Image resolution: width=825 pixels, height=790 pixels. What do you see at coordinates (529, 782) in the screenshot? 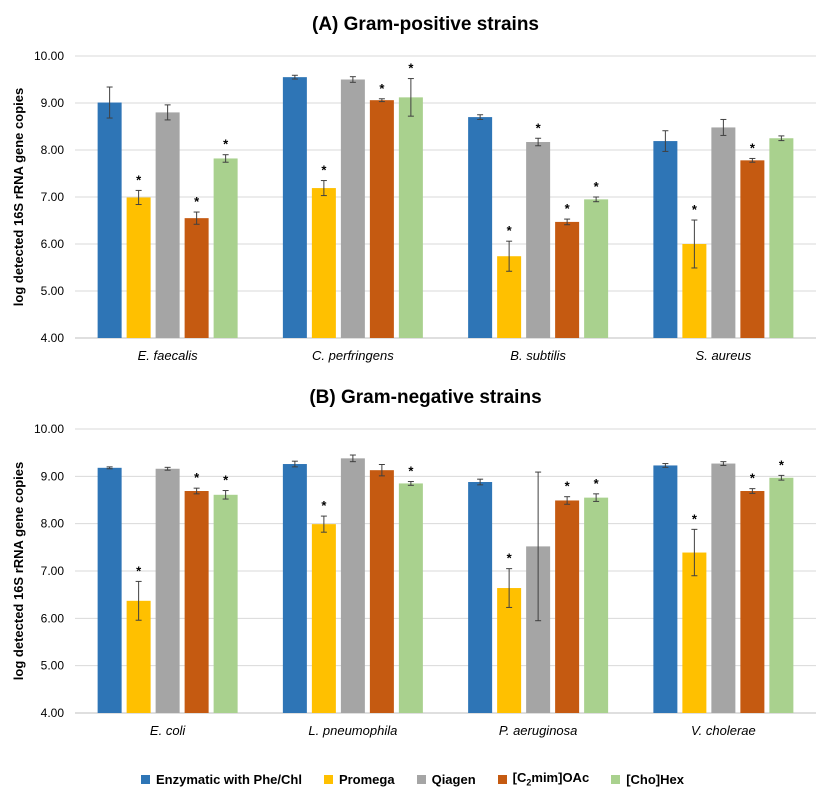
I see `legend-label-c2mim-sub: 2` at bounding box center [529, 782].